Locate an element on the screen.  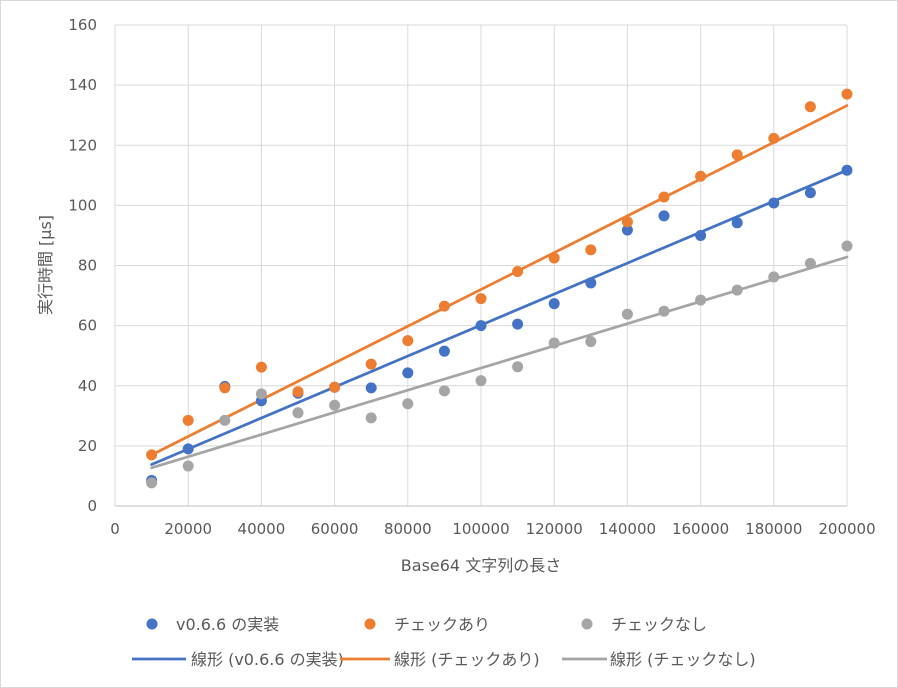
y-tick-label: 120 is located at coordinates (82, 145).